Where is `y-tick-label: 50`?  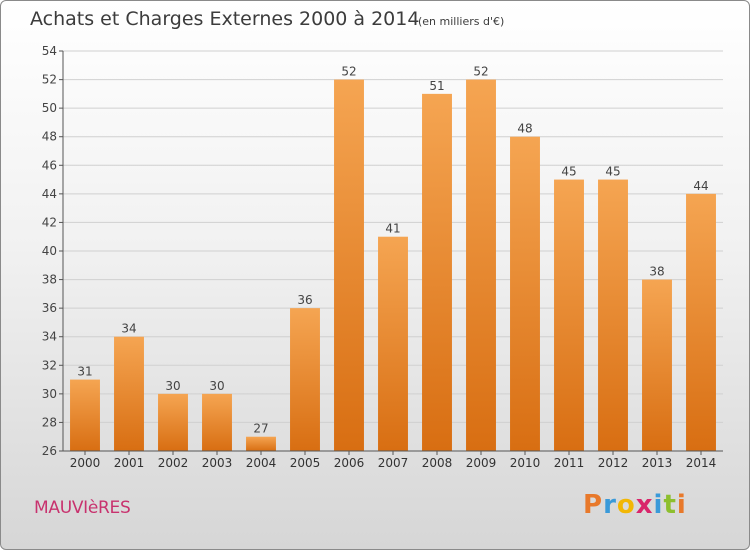
y-tick-label: 50 is located at coordinates (49, 108).